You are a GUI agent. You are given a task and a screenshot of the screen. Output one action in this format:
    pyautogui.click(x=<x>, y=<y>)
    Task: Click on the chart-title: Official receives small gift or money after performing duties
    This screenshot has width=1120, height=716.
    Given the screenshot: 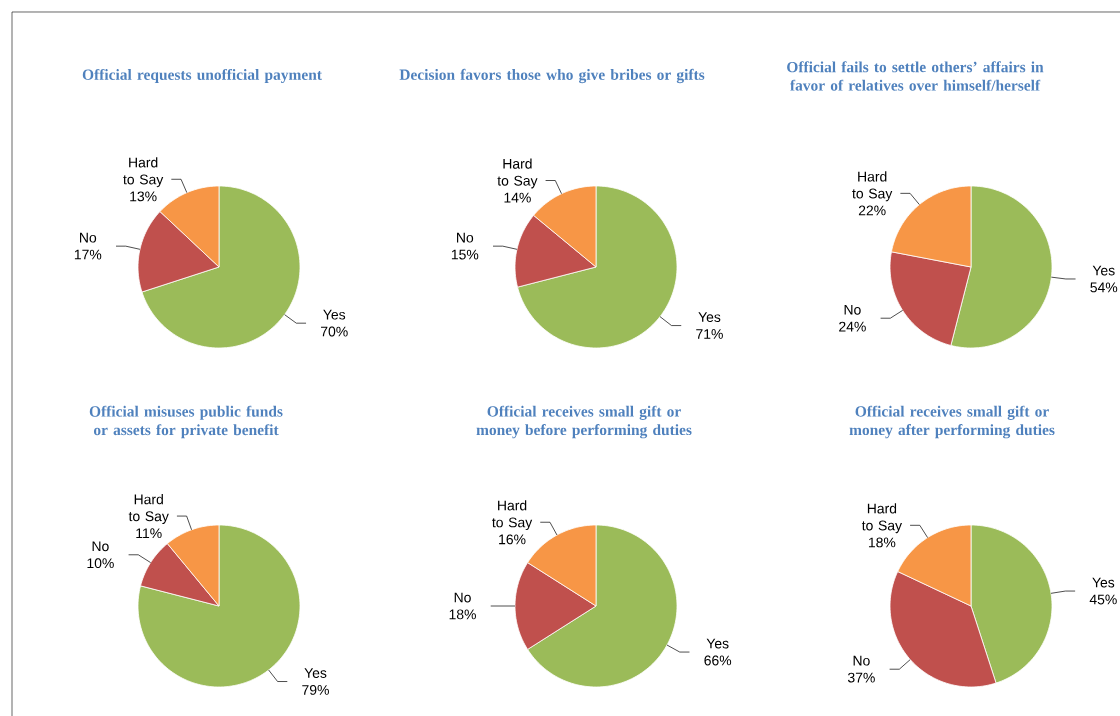 What is the action you would take?
    pyautogui.click(x=952, y=422)
    